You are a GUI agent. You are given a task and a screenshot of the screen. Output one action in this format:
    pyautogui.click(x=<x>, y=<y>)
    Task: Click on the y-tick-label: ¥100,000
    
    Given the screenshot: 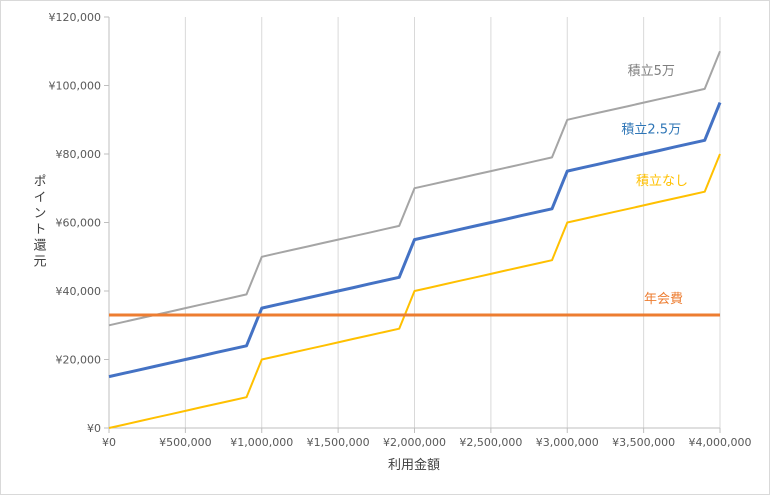 What is the action you would take?
    pyautogui.click(x=75, y=86)
    